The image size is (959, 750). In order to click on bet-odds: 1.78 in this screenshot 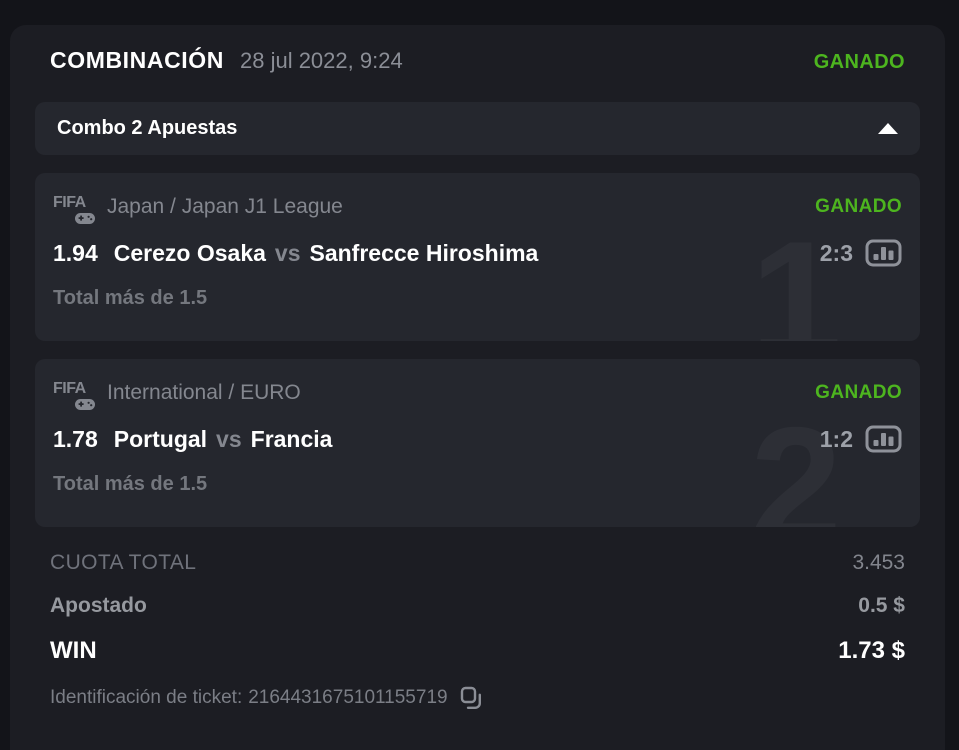, I will do `click(75, 438)`.